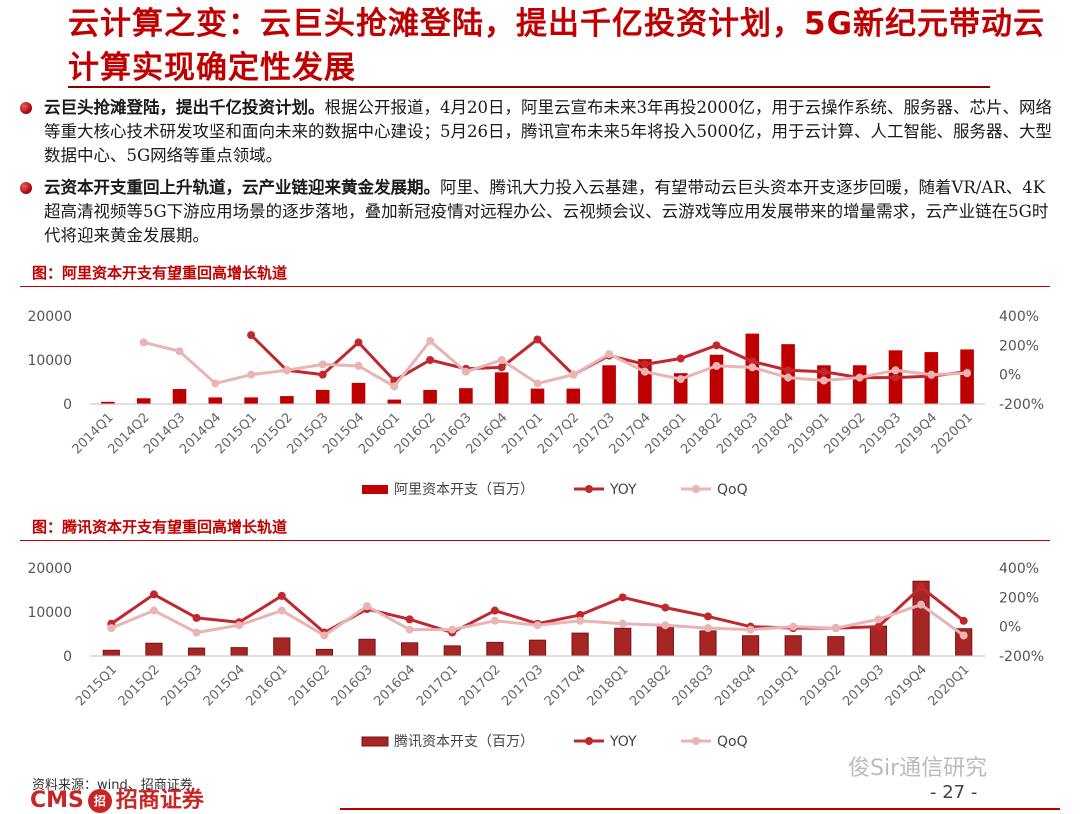 The width and height of the screenshot is (1080, 814). What do you see at coordinates (918, 768) in the screenshot?
I see `wechat-watermark: 俊Sir通信研究` at bounding box center [918, 768].